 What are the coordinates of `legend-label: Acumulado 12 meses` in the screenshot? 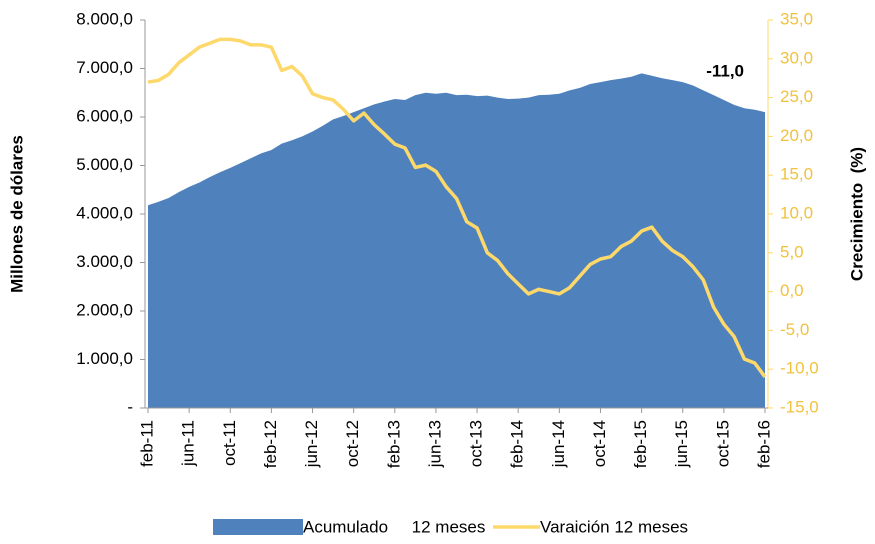 It's located at (394, 526).